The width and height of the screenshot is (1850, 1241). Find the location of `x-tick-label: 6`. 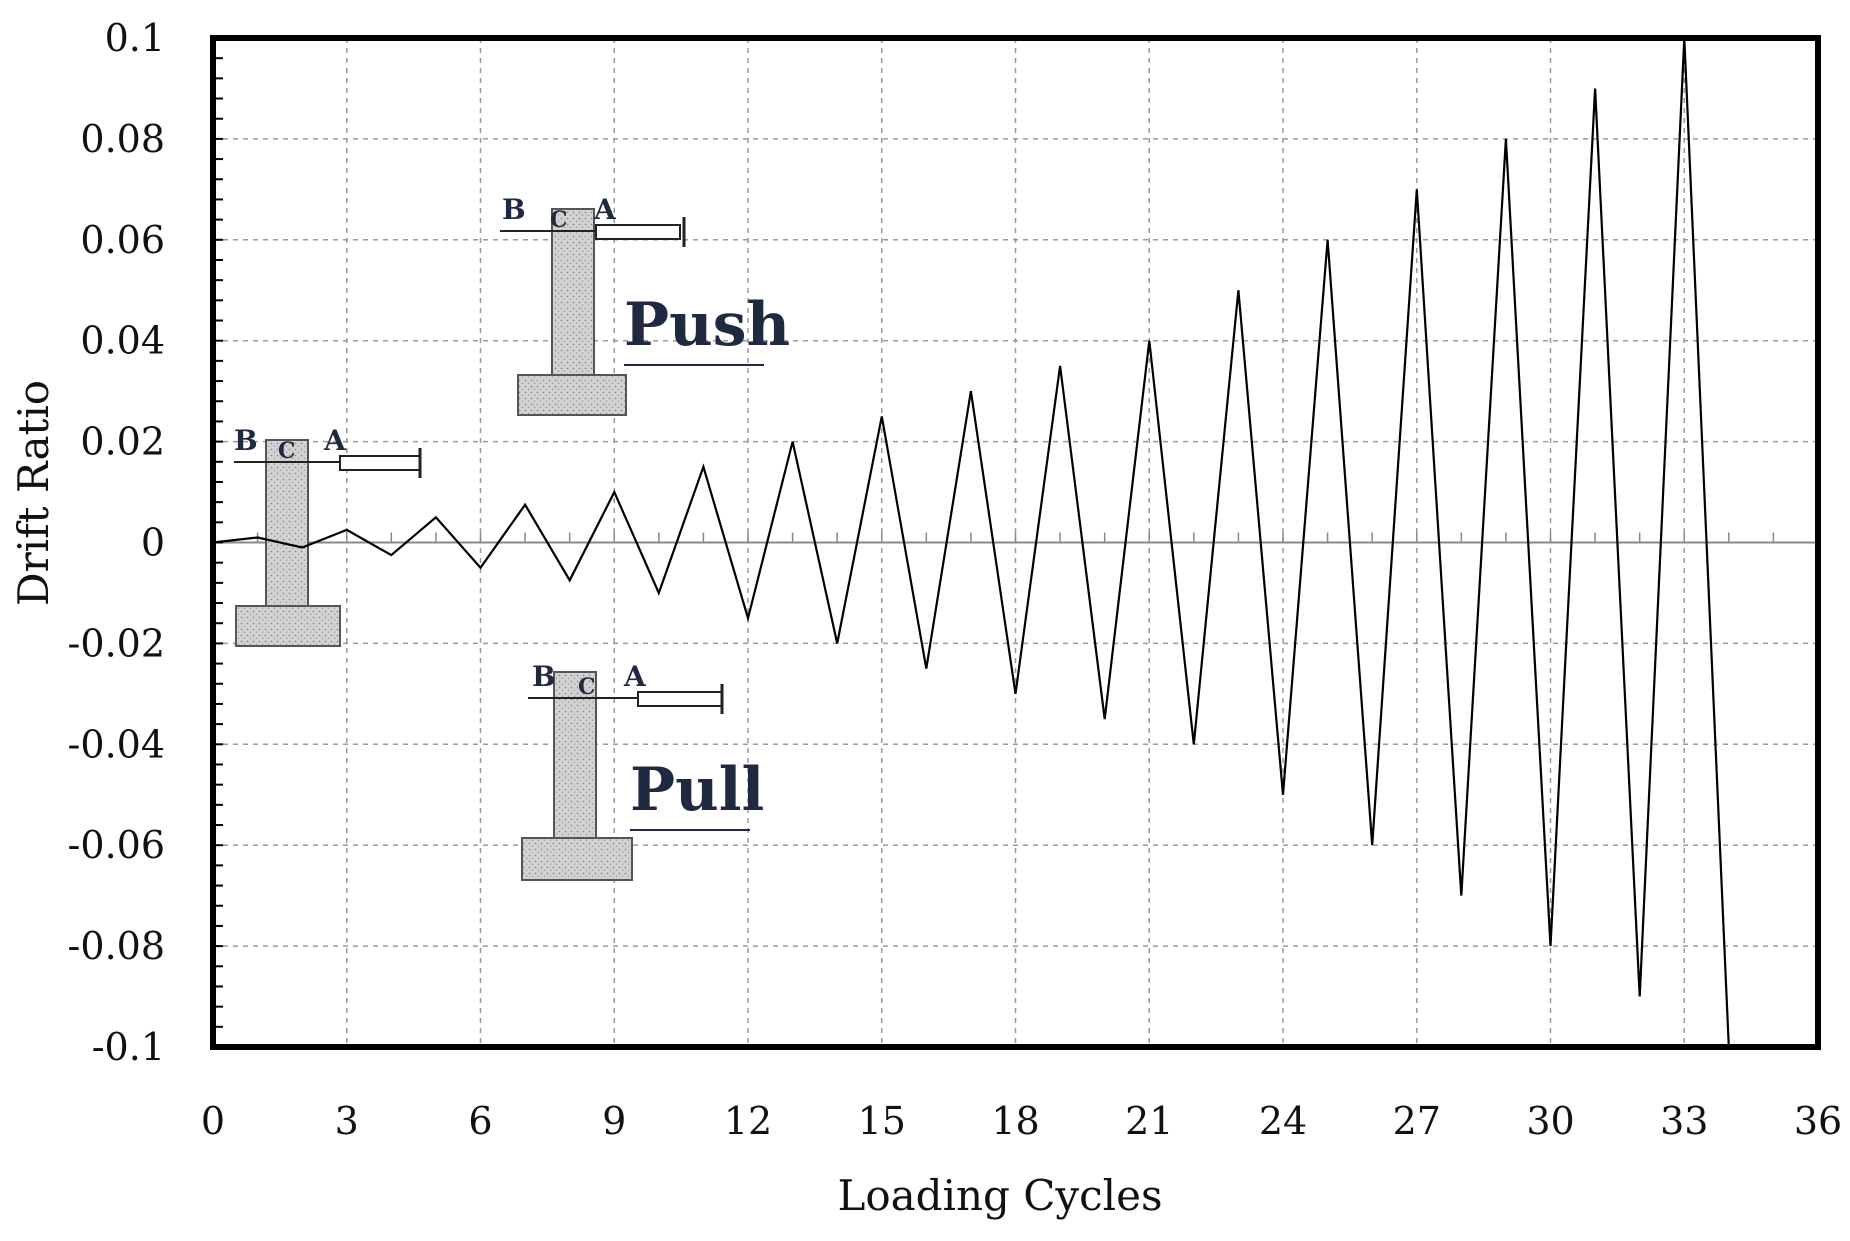

x-tick-label: 6 is located at coordinates (480, 1121).